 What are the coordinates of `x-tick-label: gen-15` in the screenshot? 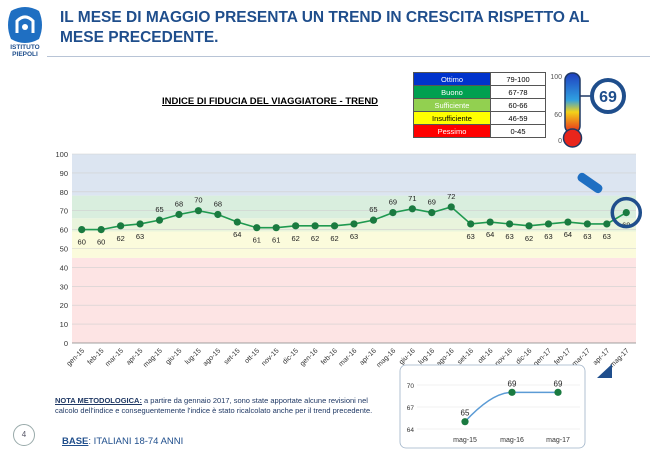 It's located at (76, 357).